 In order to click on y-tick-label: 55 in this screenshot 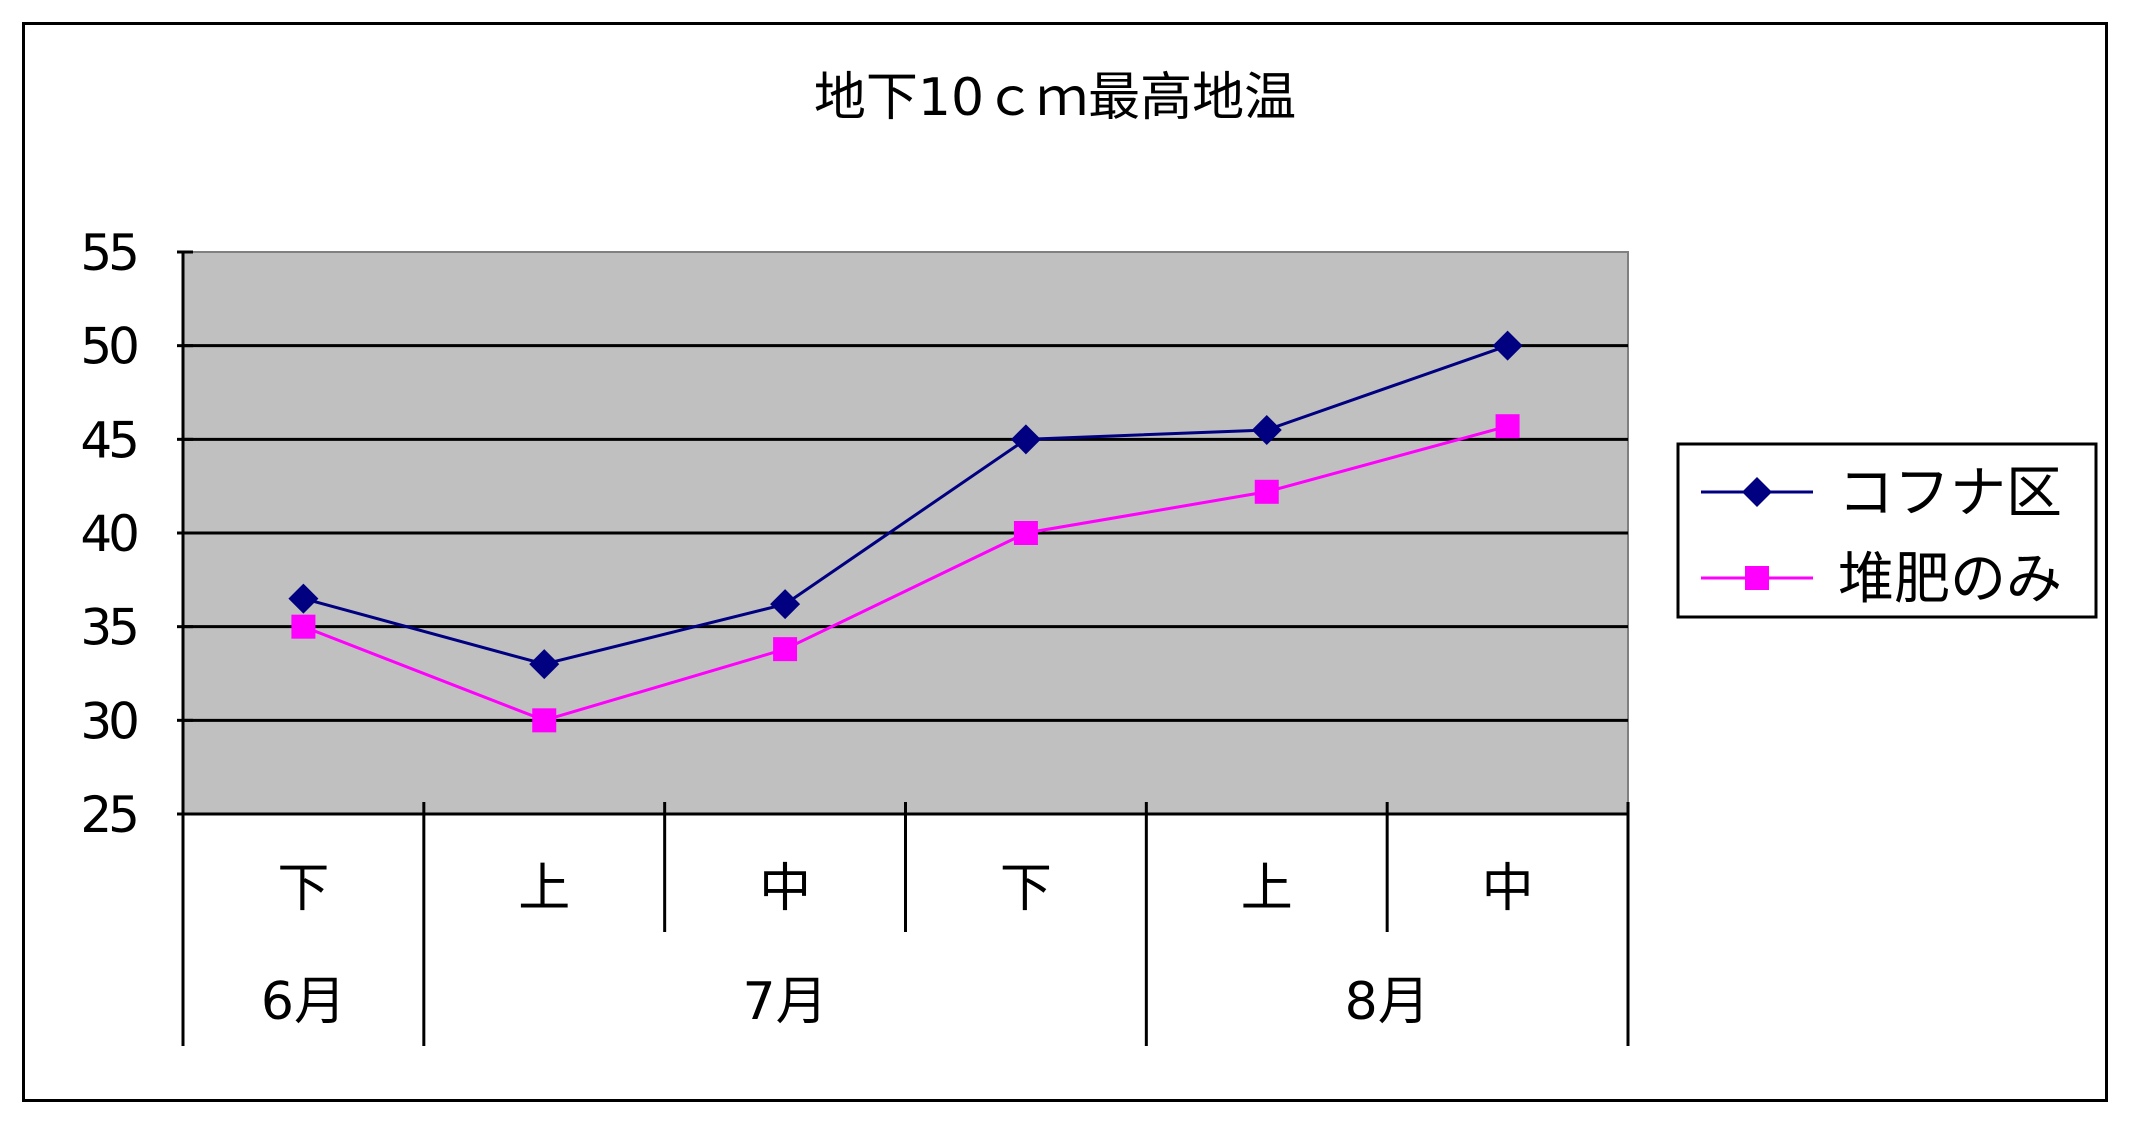, I will do `click(108, 253)`.